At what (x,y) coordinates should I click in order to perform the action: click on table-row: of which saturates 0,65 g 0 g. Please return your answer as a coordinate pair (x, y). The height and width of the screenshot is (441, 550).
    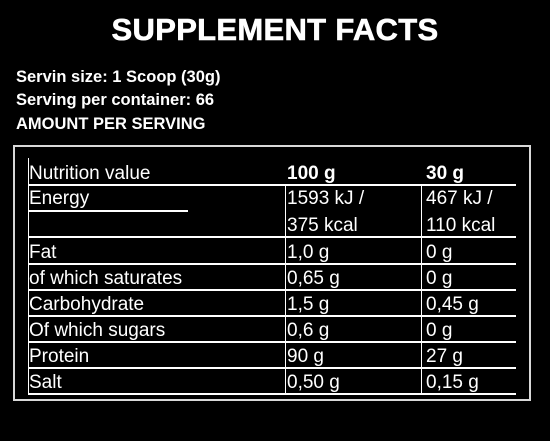
    Looking at the image, I should click on (280, 279).